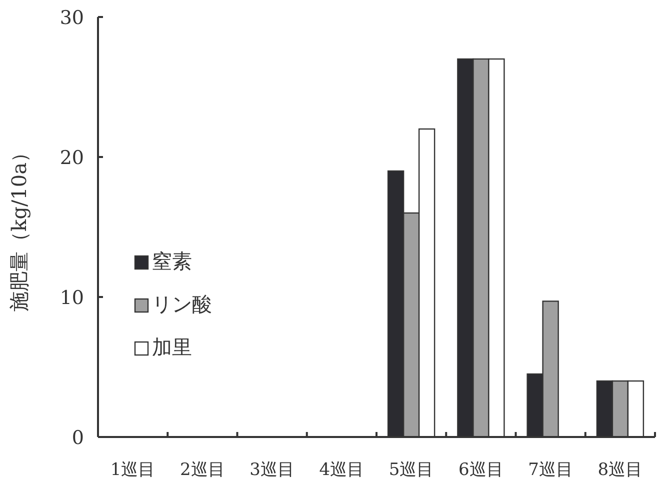 The width and height of the screenshot is (663, 484). Describe the element at coordinates (620, 470) in the screenshot. I see `x-tick-label: 8巡目` at that location.